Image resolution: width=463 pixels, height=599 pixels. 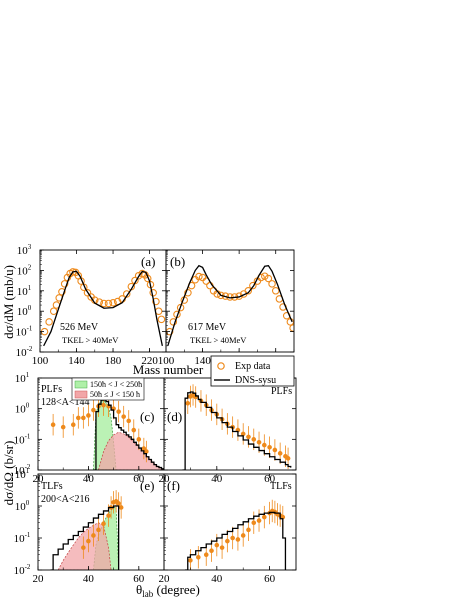 I want to click on y-tick-label: 10³, so click(x=24, y=250).